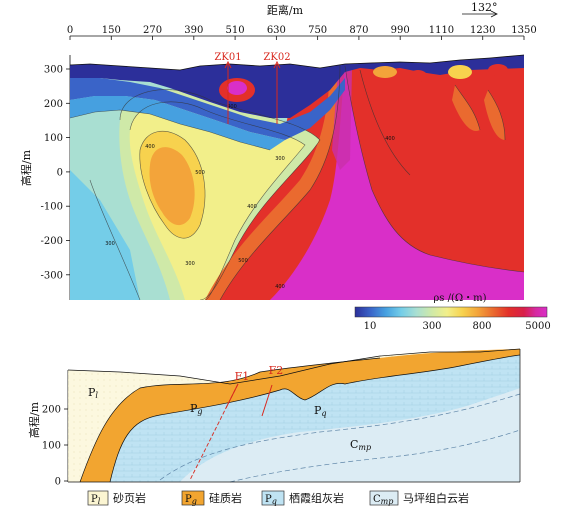  What do you see at coordinates (285, 10) in the screenshot?
I see `x-axis-title: 距离/m` at bounding box center [285, 10].